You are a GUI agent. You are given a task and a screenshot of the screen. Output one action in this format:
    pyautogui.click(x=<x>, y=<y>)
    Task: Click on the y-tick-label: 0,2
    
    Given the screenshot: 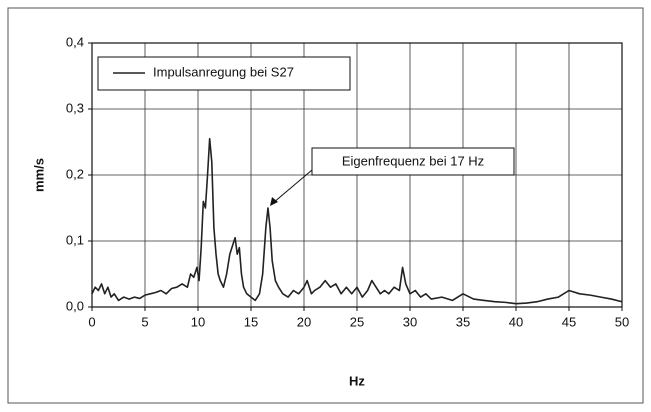 What is the action you would take?
    pyautogui.click(x=75, y=173)
    